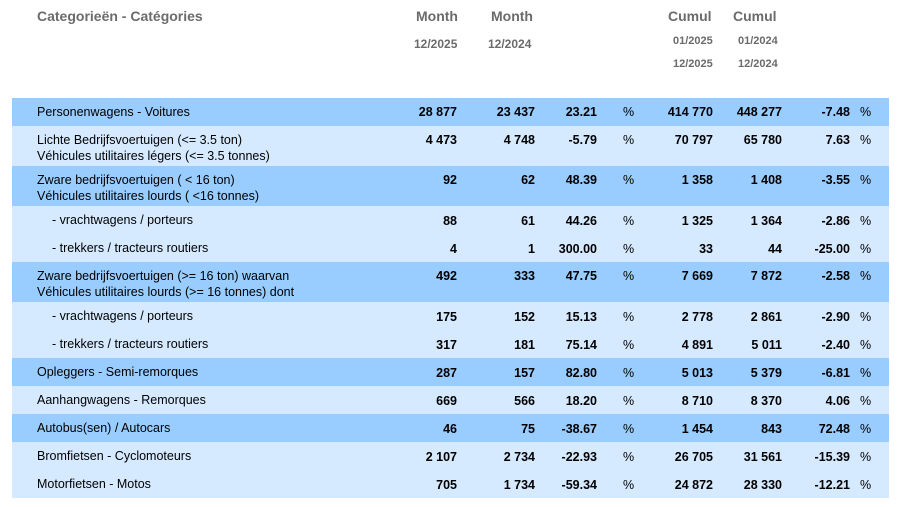  What do you see at coordinates (762, 457) in the screenshot?
I see `cumul-previous-value: 31 561` at bounding box center [762, 457].